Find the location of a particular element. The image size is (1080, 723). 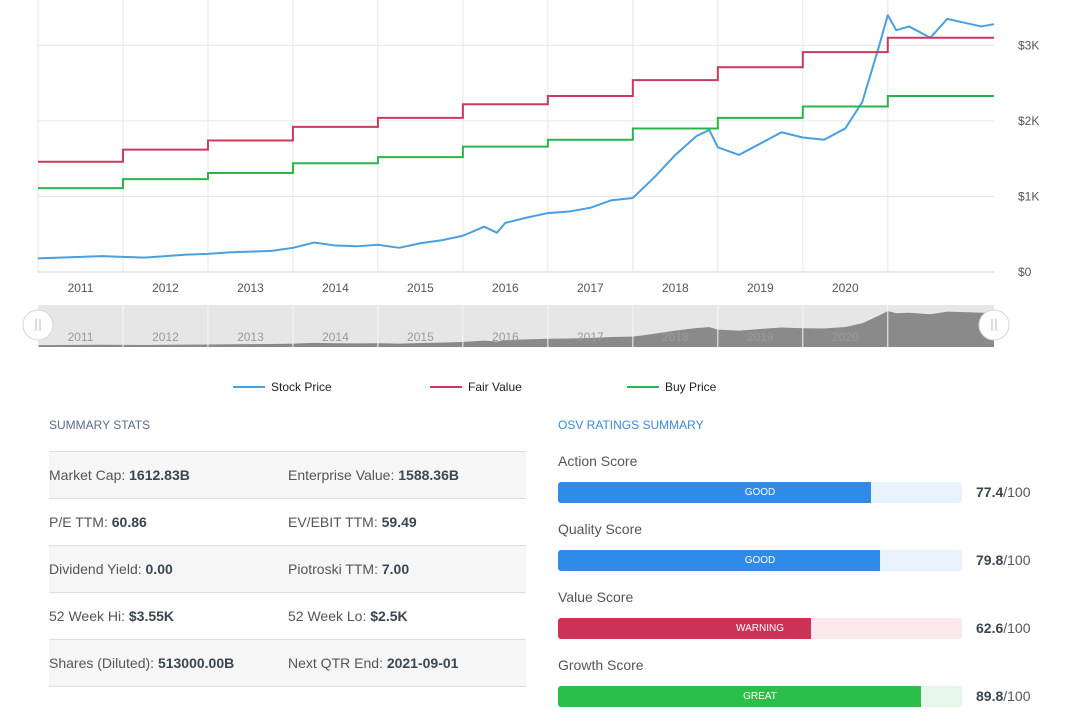

navigator-right-handle is located at coordinates (994, 325).